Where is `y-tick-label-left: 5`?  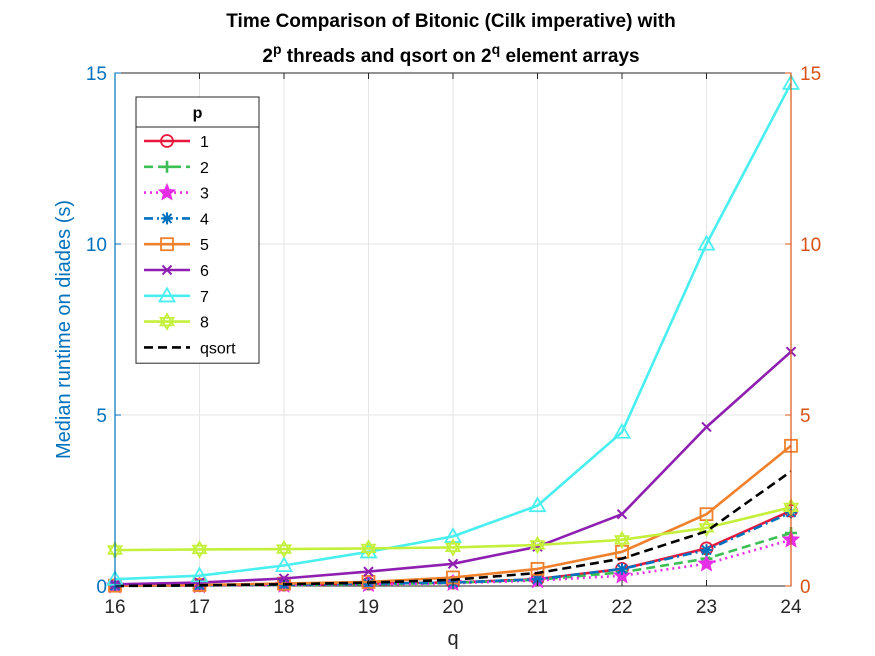
y-tick-label-left: 5 is located at coordinates (101, 416).